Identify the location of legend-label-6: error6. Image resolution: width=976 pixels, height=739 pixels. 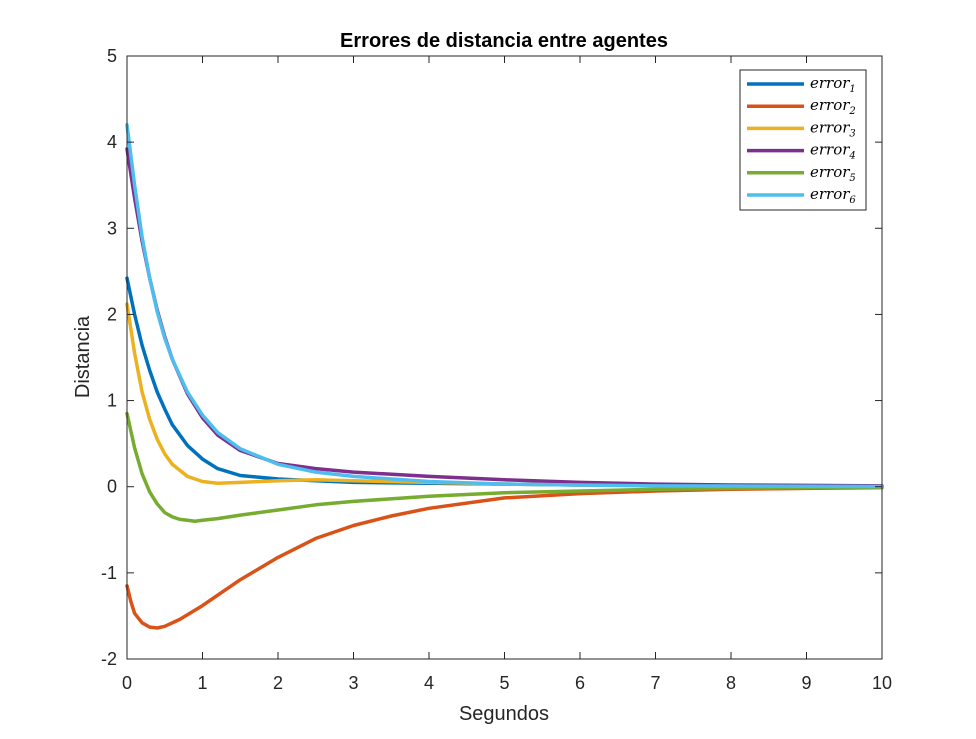
(833, 195).